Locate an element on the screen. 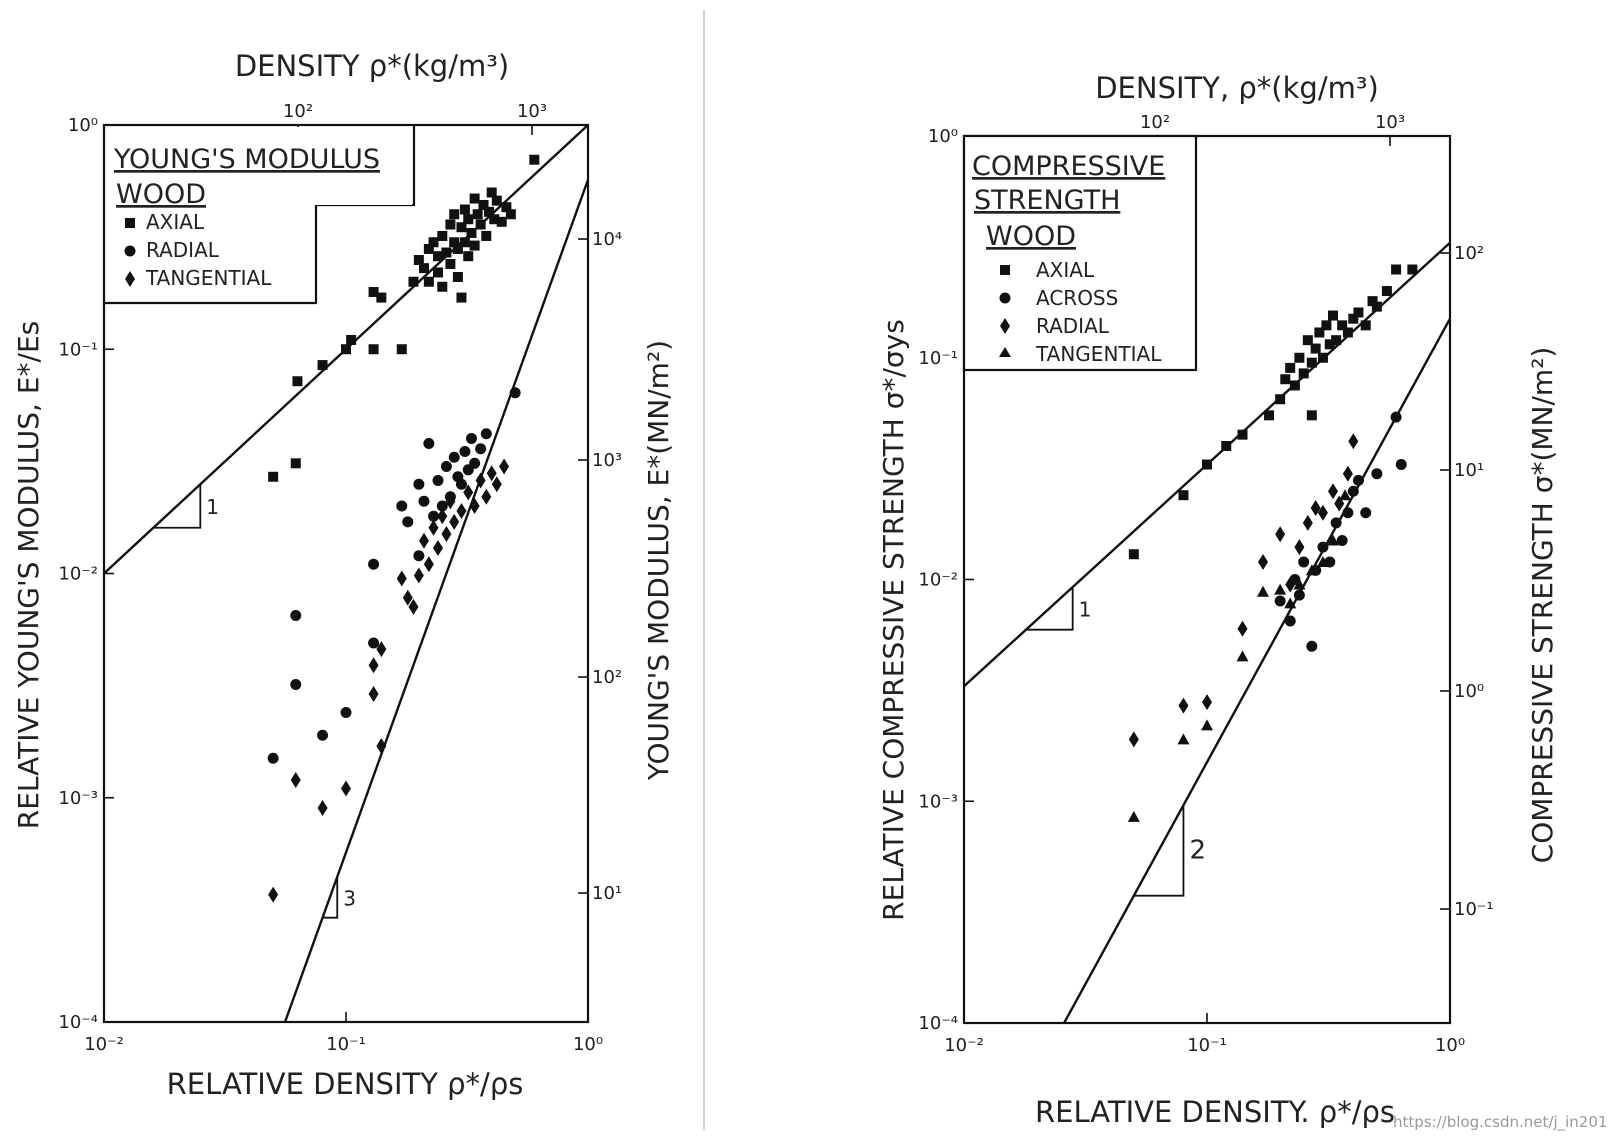 The image size is (1608, 1137). legend-diamond-icon is located at coordinates (130, 279).